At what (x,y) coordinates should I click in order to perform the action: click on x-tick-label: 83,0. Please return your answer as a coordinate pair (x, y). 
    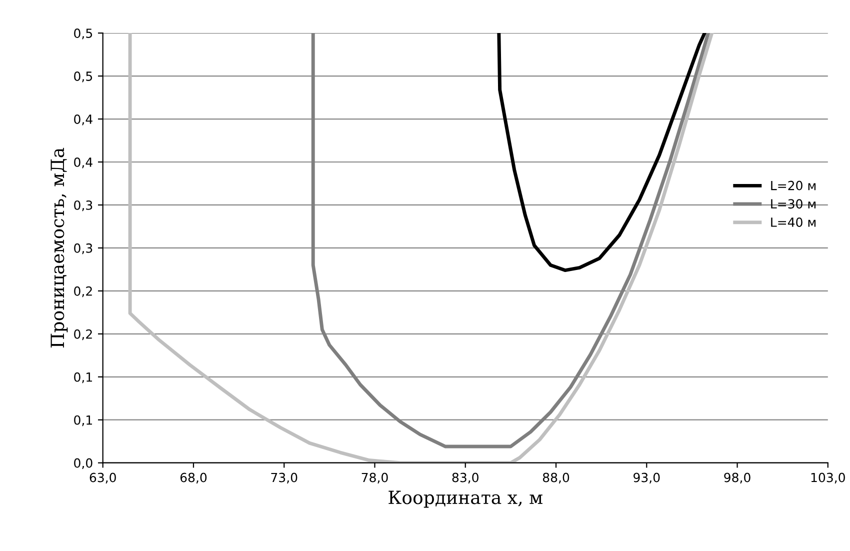
    Looking at the image, I should click on (465, 478).